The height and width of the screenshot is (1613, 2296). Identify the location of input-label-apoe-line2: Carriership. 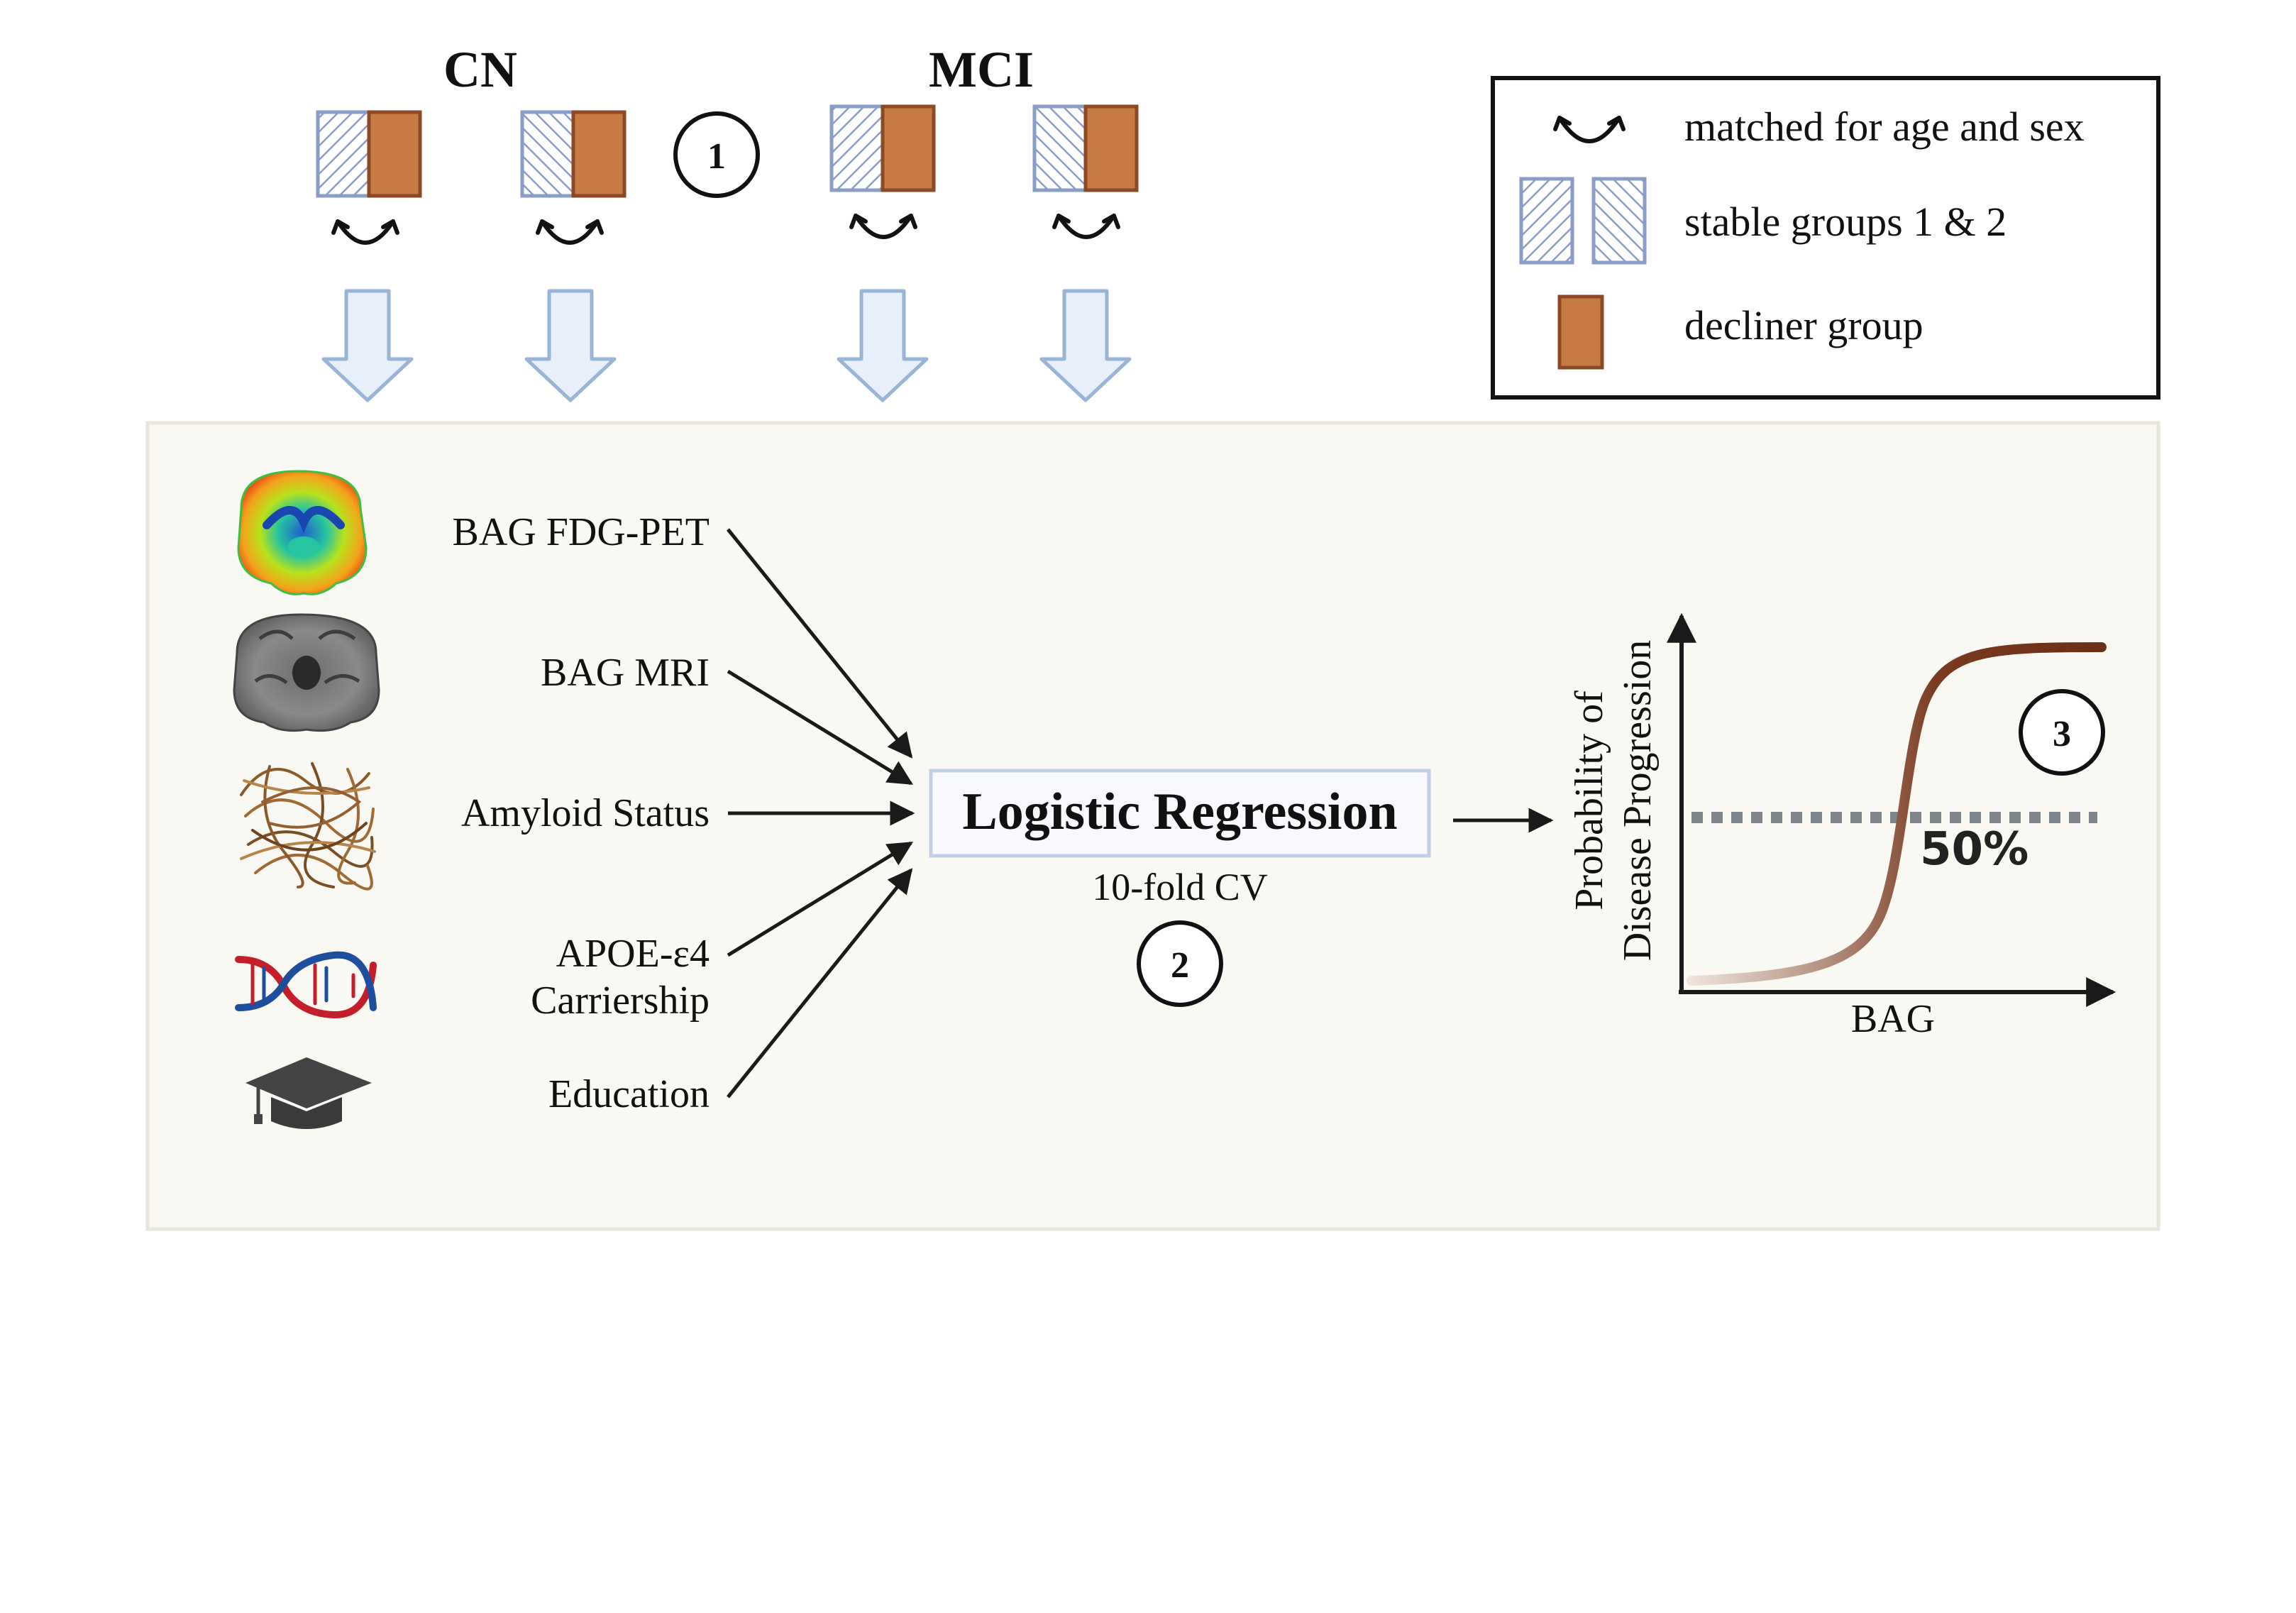
(620, 1001).